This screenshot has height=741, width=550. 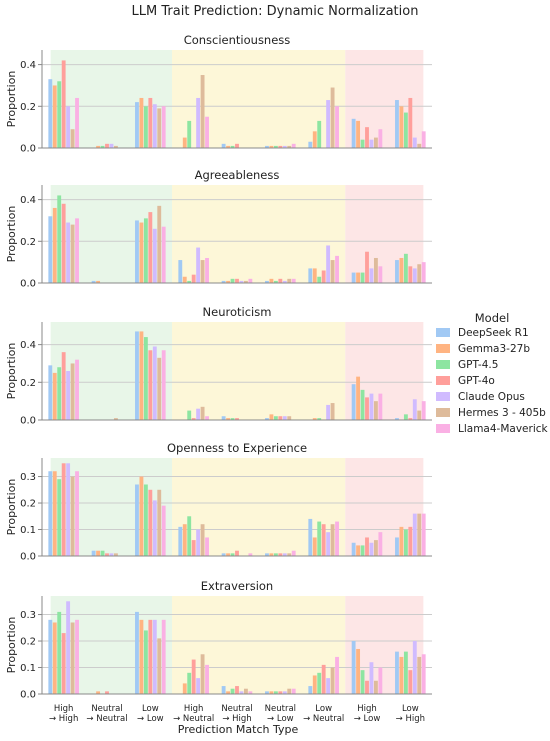 I want to click on panel-title: Extraversion, so click(x=237, y=586).